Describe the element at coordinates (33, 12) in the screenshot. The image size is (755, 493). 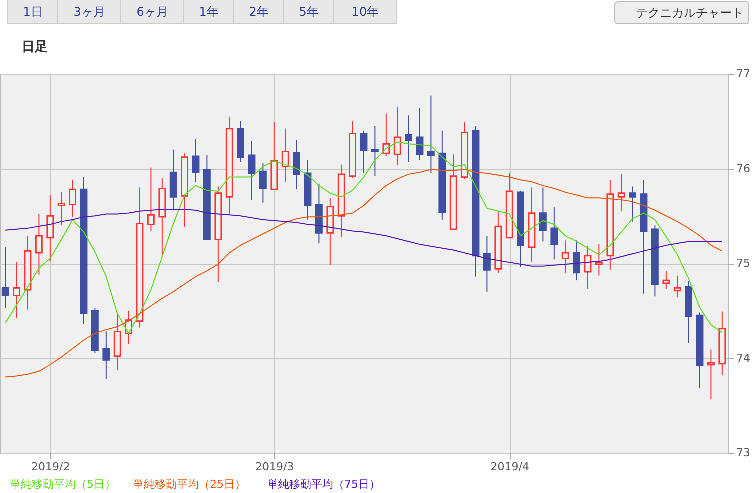
I see `text: 1日` at that location.